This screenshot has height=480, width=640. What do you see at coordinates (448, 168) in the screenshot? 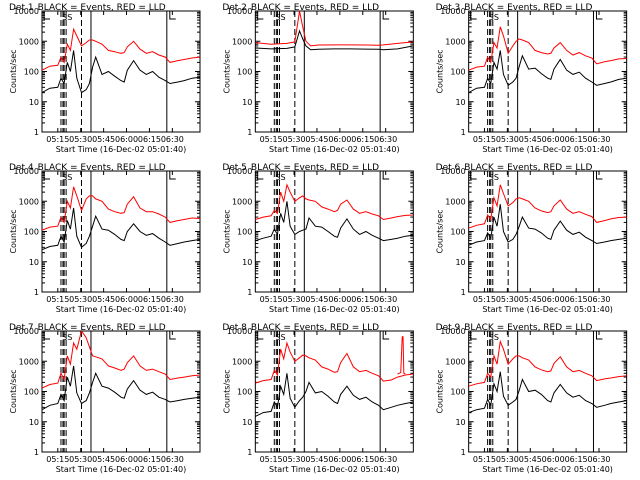
I see `chart-title-detector: Det 6` at bounding box center [448, 168].